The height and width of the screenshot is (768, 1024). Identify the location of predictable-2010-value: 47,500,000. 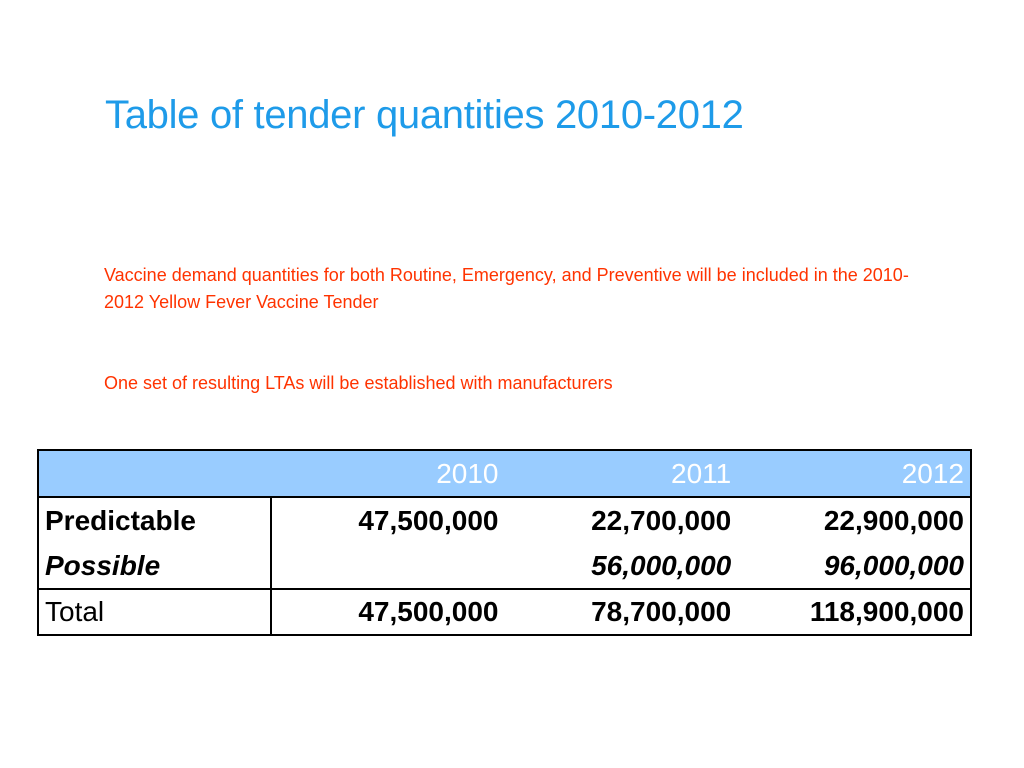
(428, 520).